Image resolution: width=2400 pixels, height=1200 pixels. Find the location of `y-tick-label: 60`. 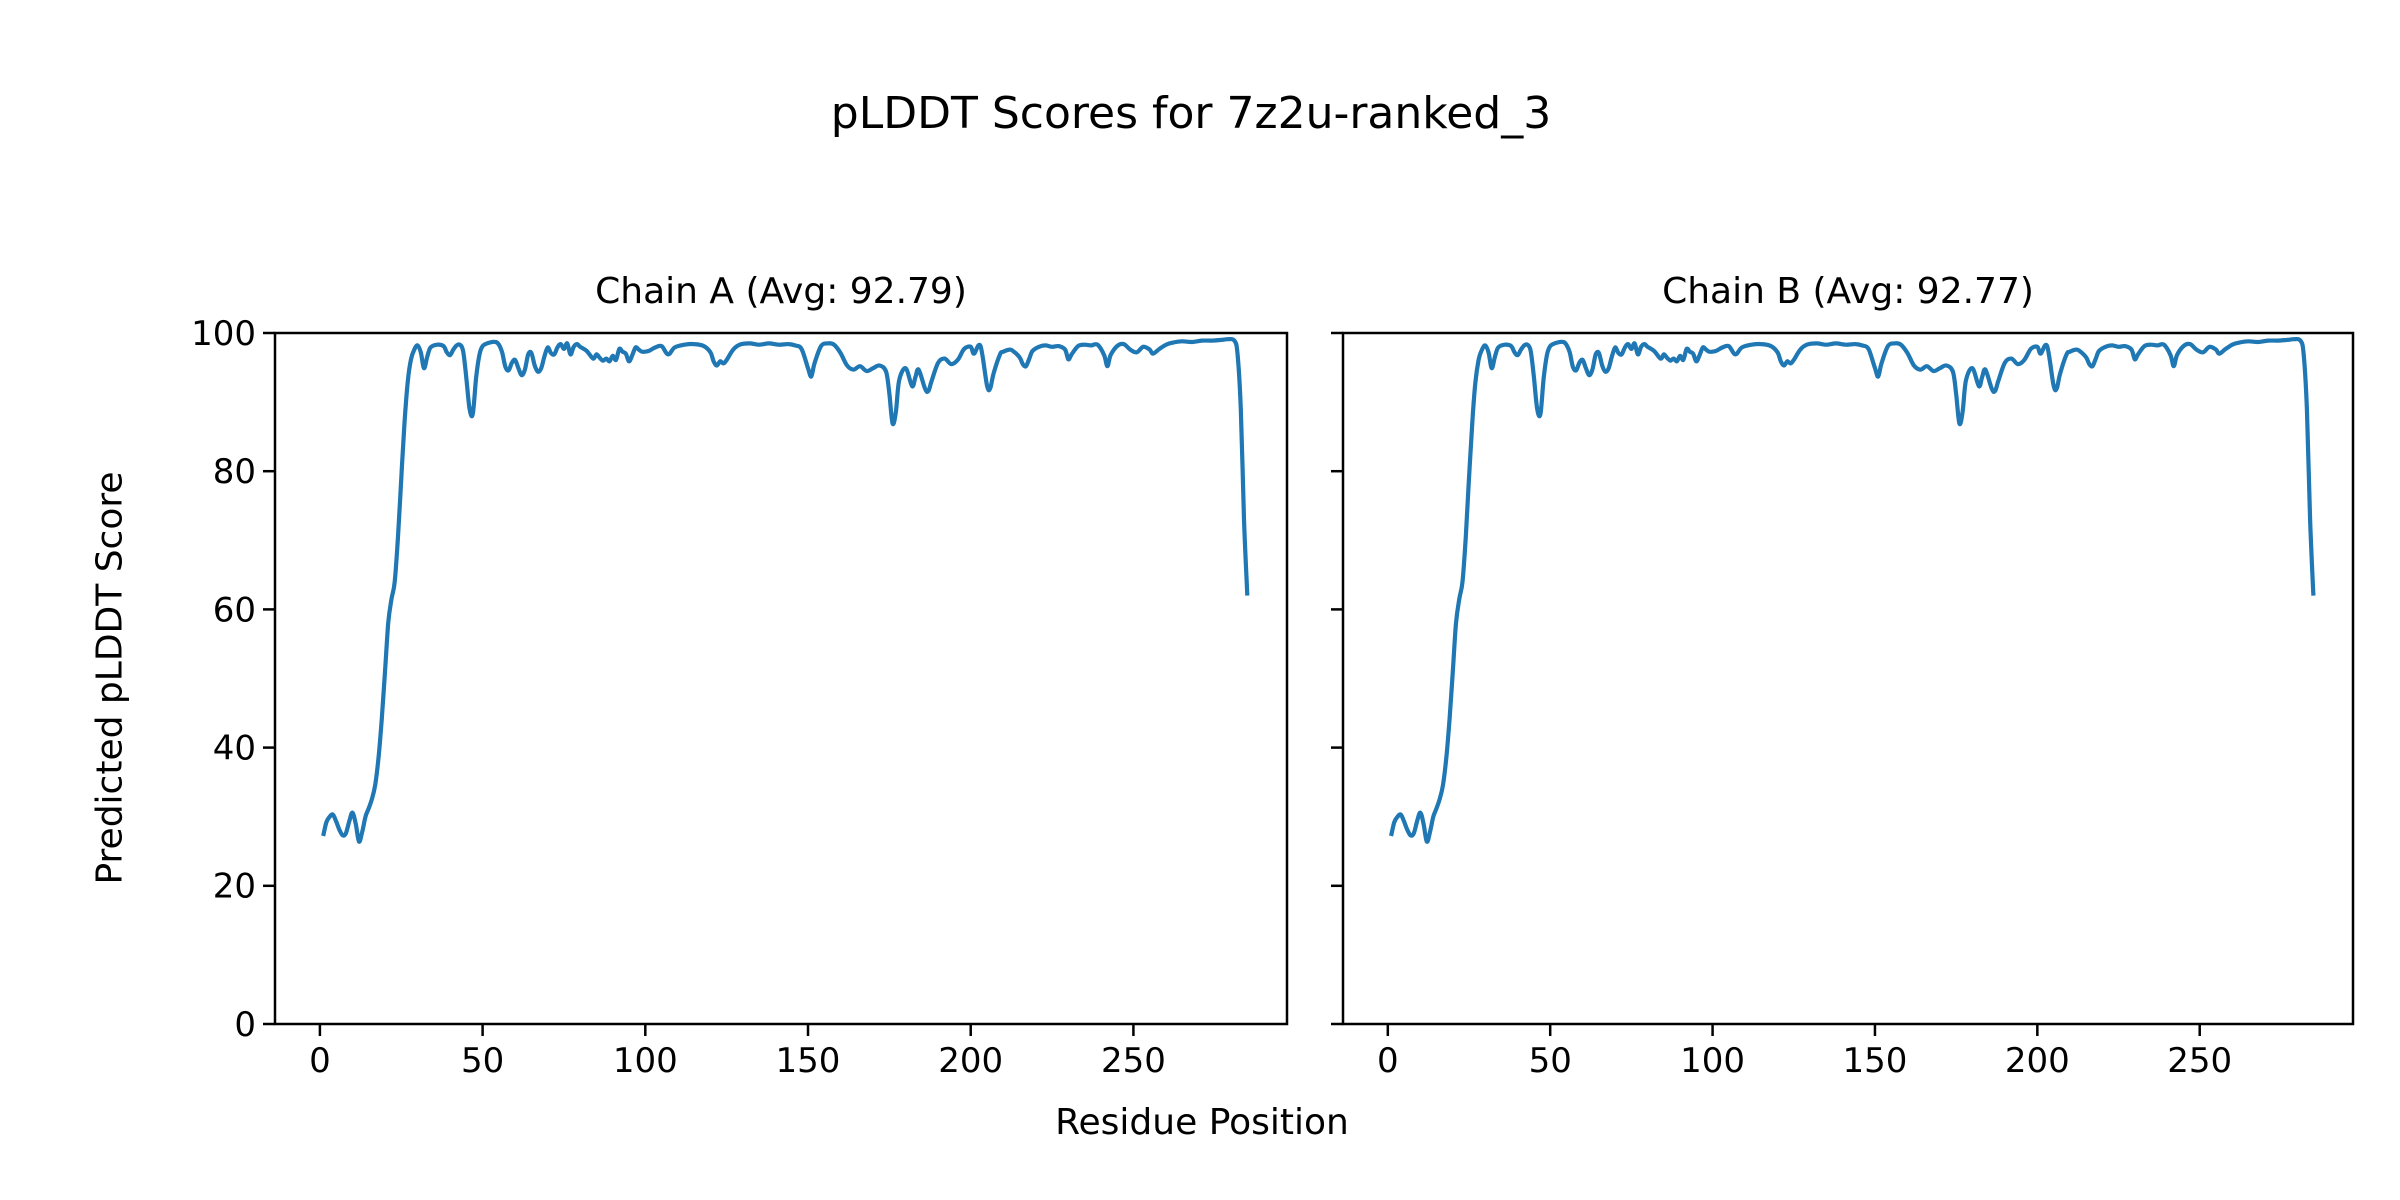

y-tick-label: 60 is located at coordinates (234, 610).